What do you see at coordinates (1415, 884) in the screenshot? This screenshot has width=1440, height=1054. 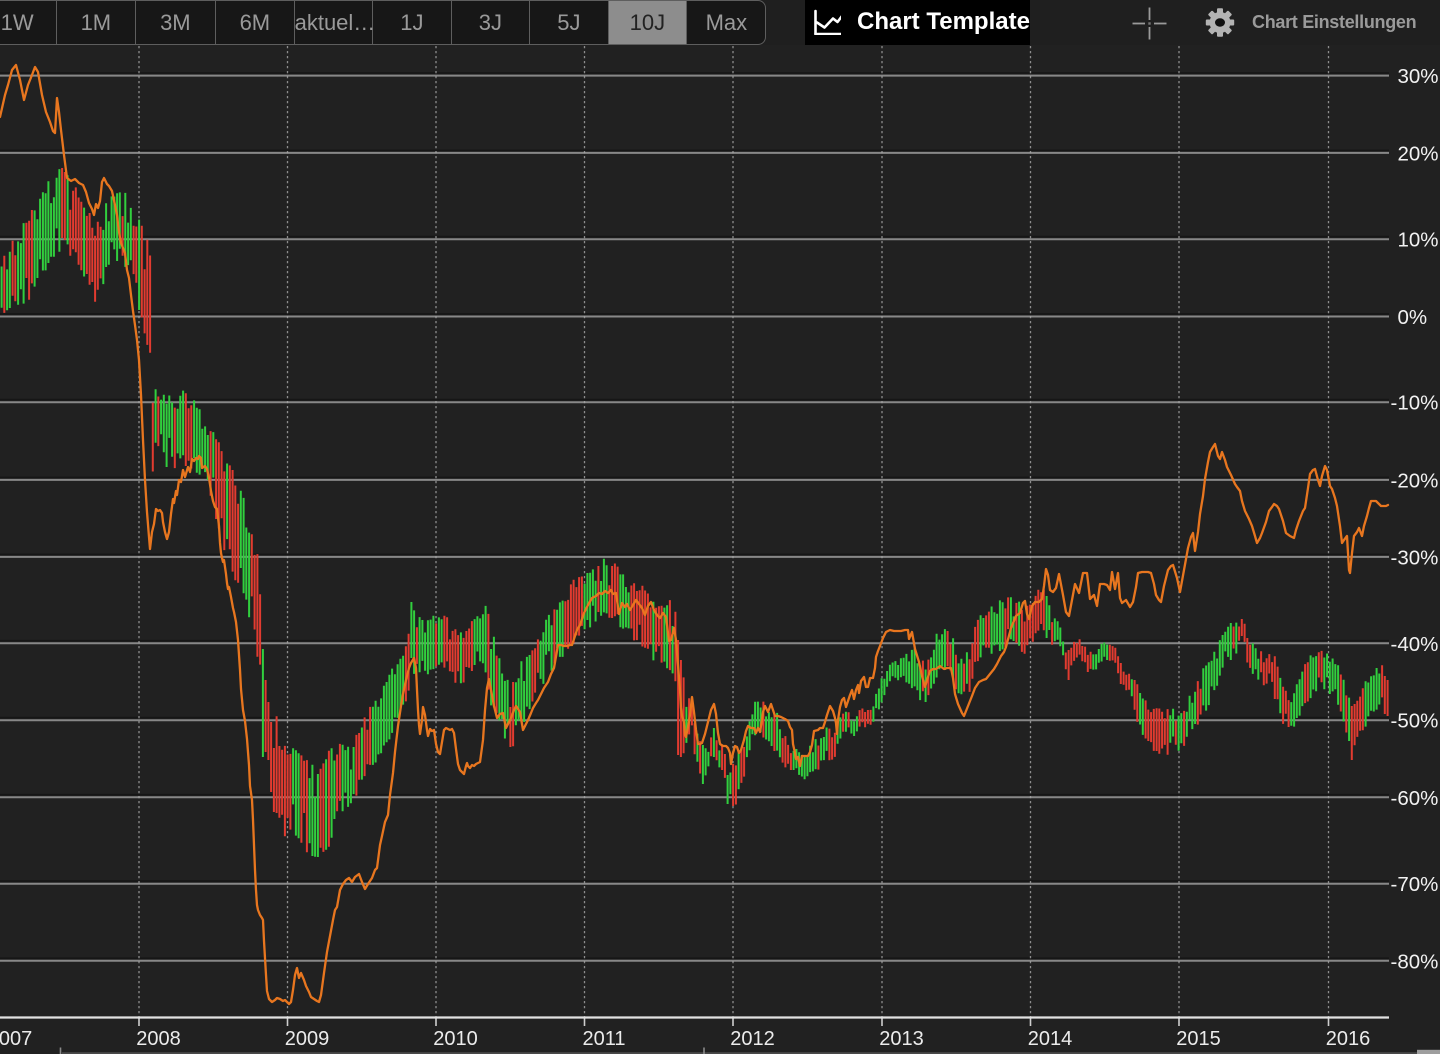 I see `svg-text: -70%` at bounding box center [1415, 884].